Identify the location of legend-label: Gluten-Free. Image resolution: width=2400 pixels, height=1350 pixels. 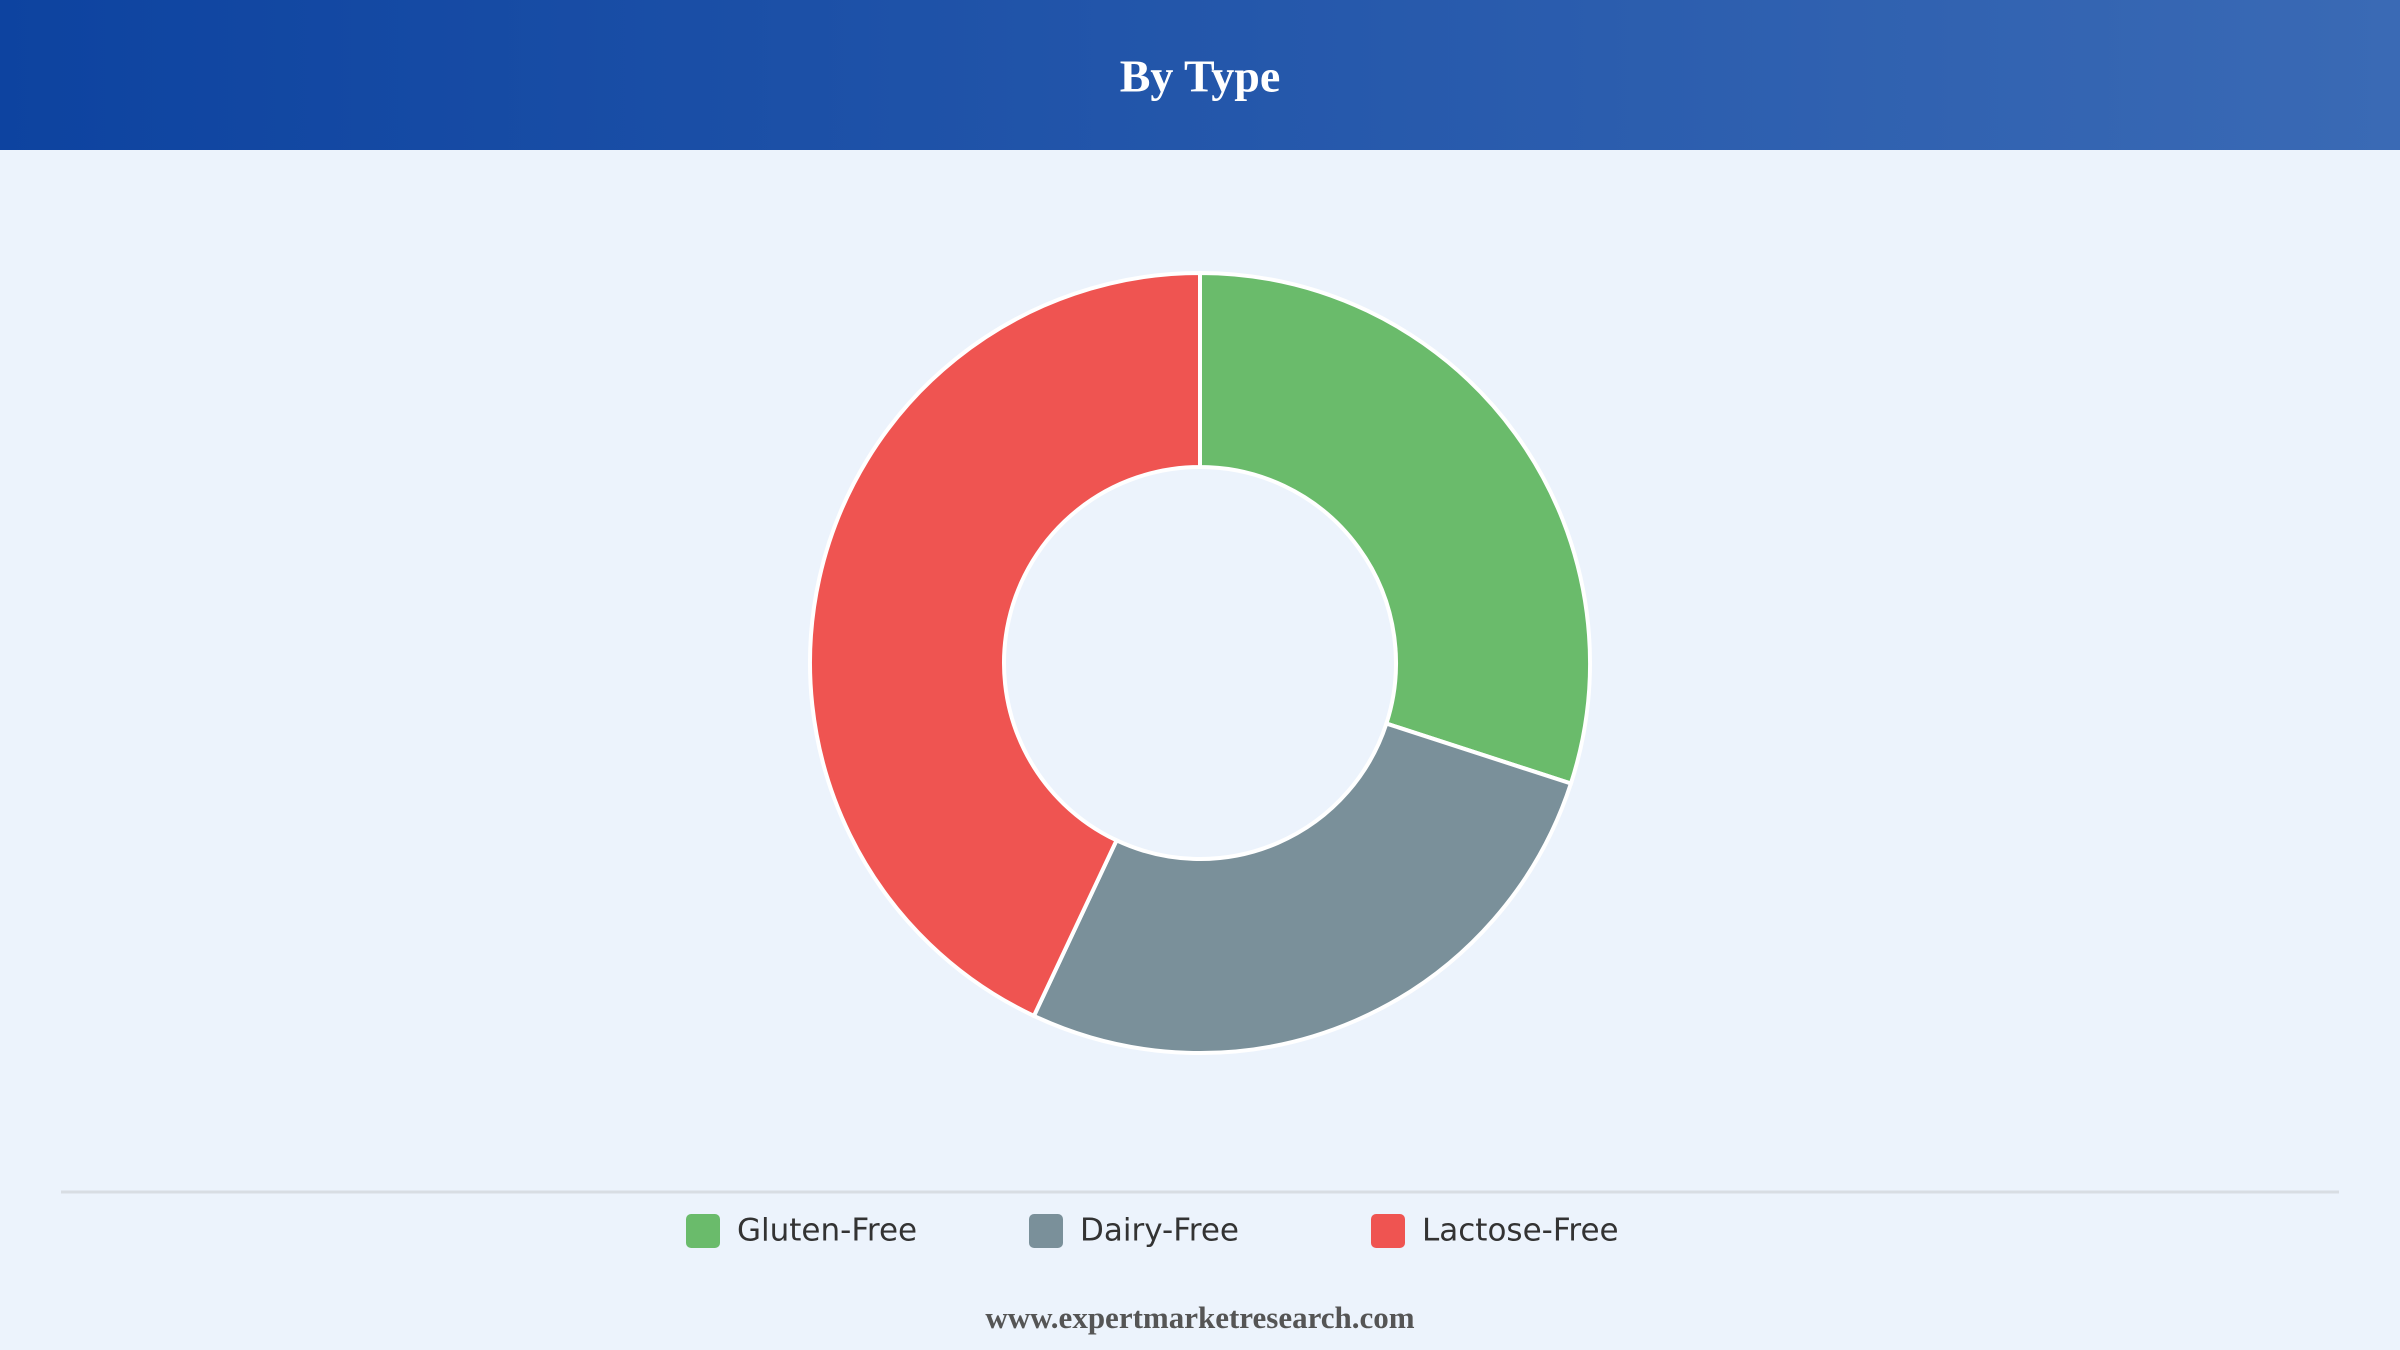
(827, 1231).